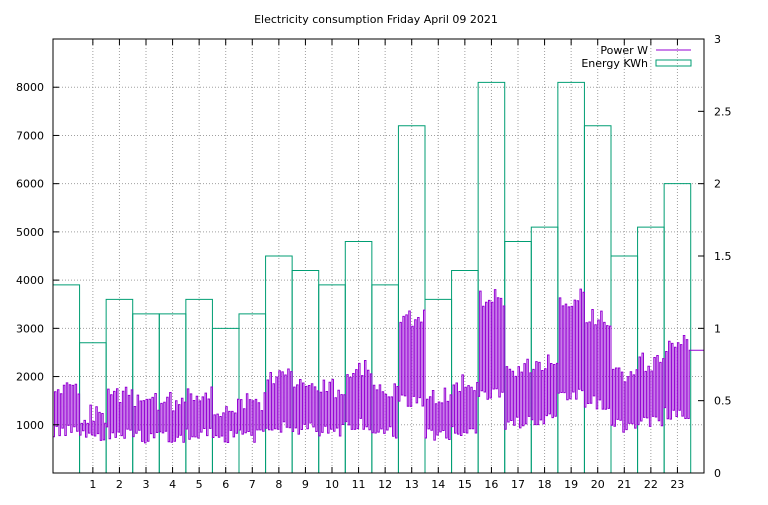 The width and height of the screenshot is (768, 505). Describe the element at coordinates (30, 328) in the screenshot. I see `y-left-tick-label: 3000` at that location.